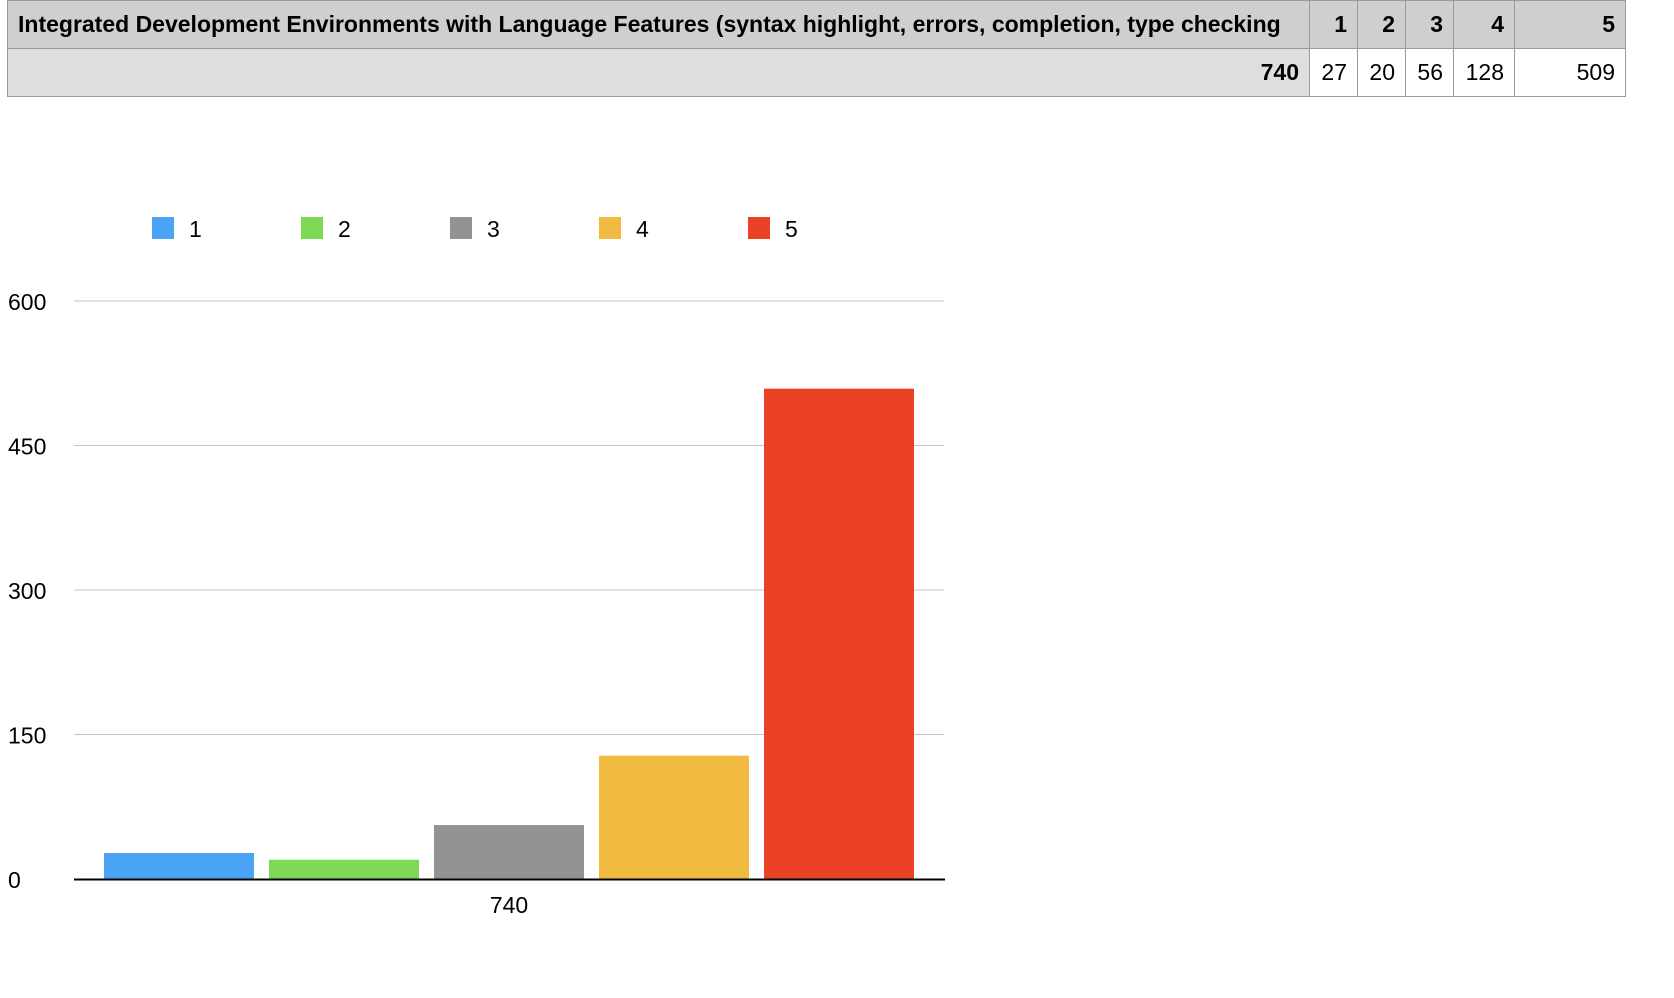 This screenshot has width=1674, height=998. What do you see at coordinates (1381, 72) in the screenshot?
I see `table-cell-2: 20` at bounding box center [1381, 72].